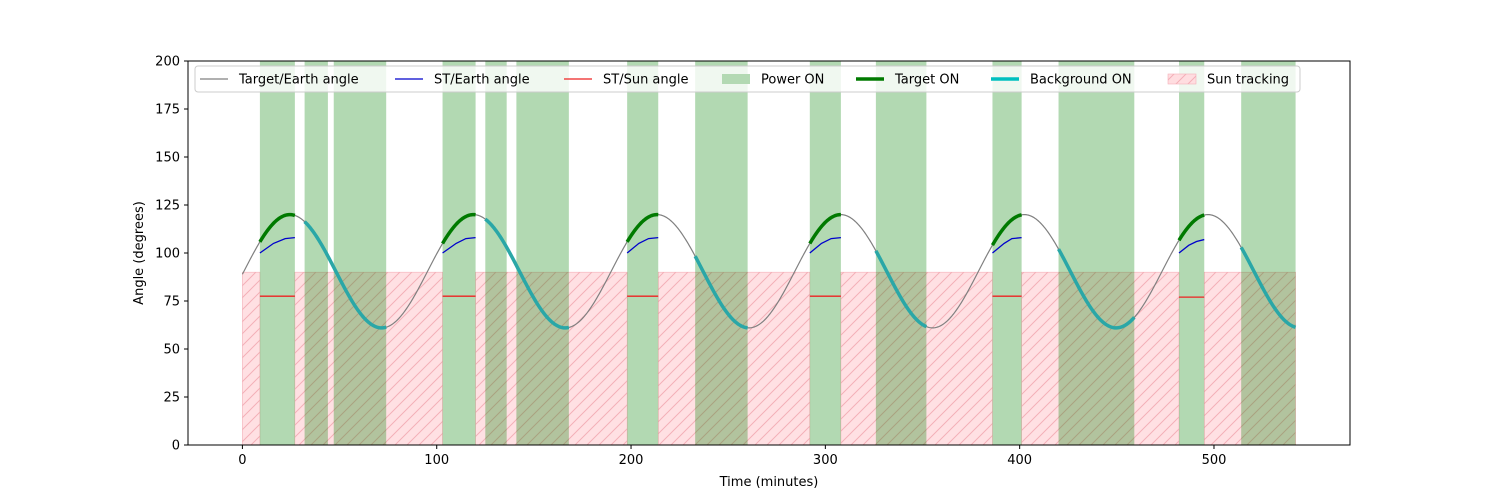  What do you see at coordinates (139, 253) in the screenshot?
I see `y-axis-label: Angle (degrees)` at bounding box center [139, 253].